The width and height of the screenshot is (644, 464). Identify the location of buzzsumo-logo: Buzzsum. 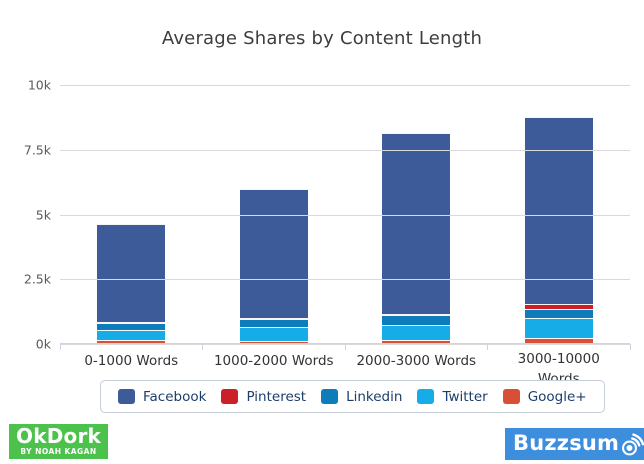
(574, 444).